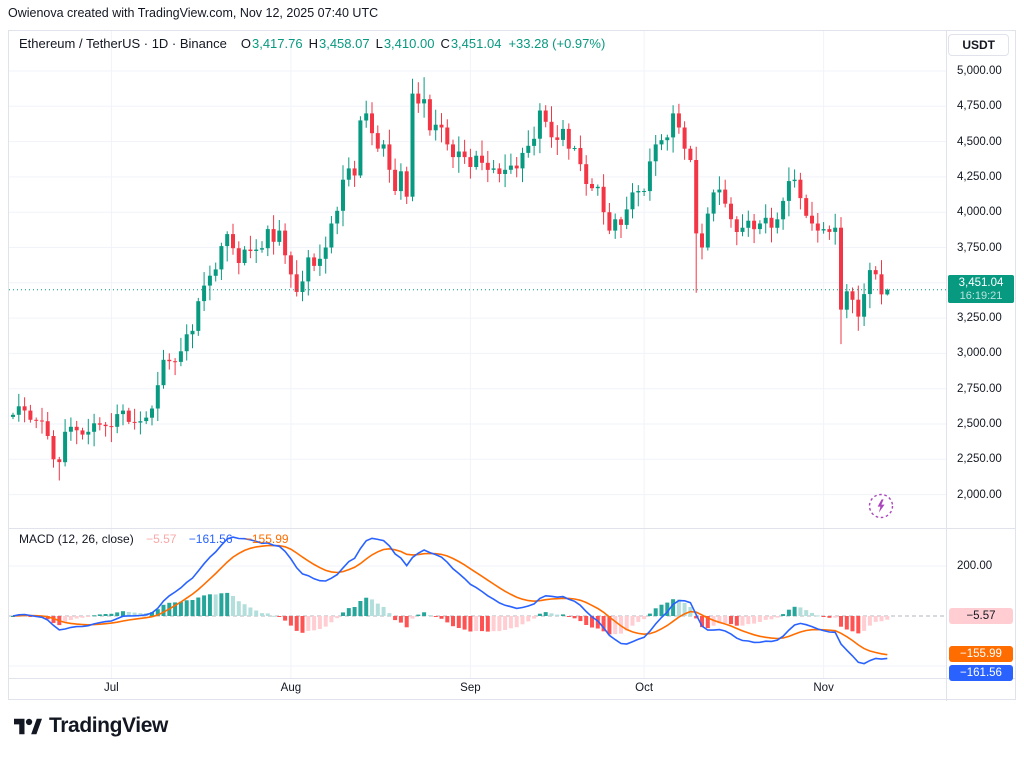 Image resolution: width=1024 pixels, height=763 pixels. Describe the element at coordinates (445, 43) in the screenshot. I see `close-label: C` at that location.